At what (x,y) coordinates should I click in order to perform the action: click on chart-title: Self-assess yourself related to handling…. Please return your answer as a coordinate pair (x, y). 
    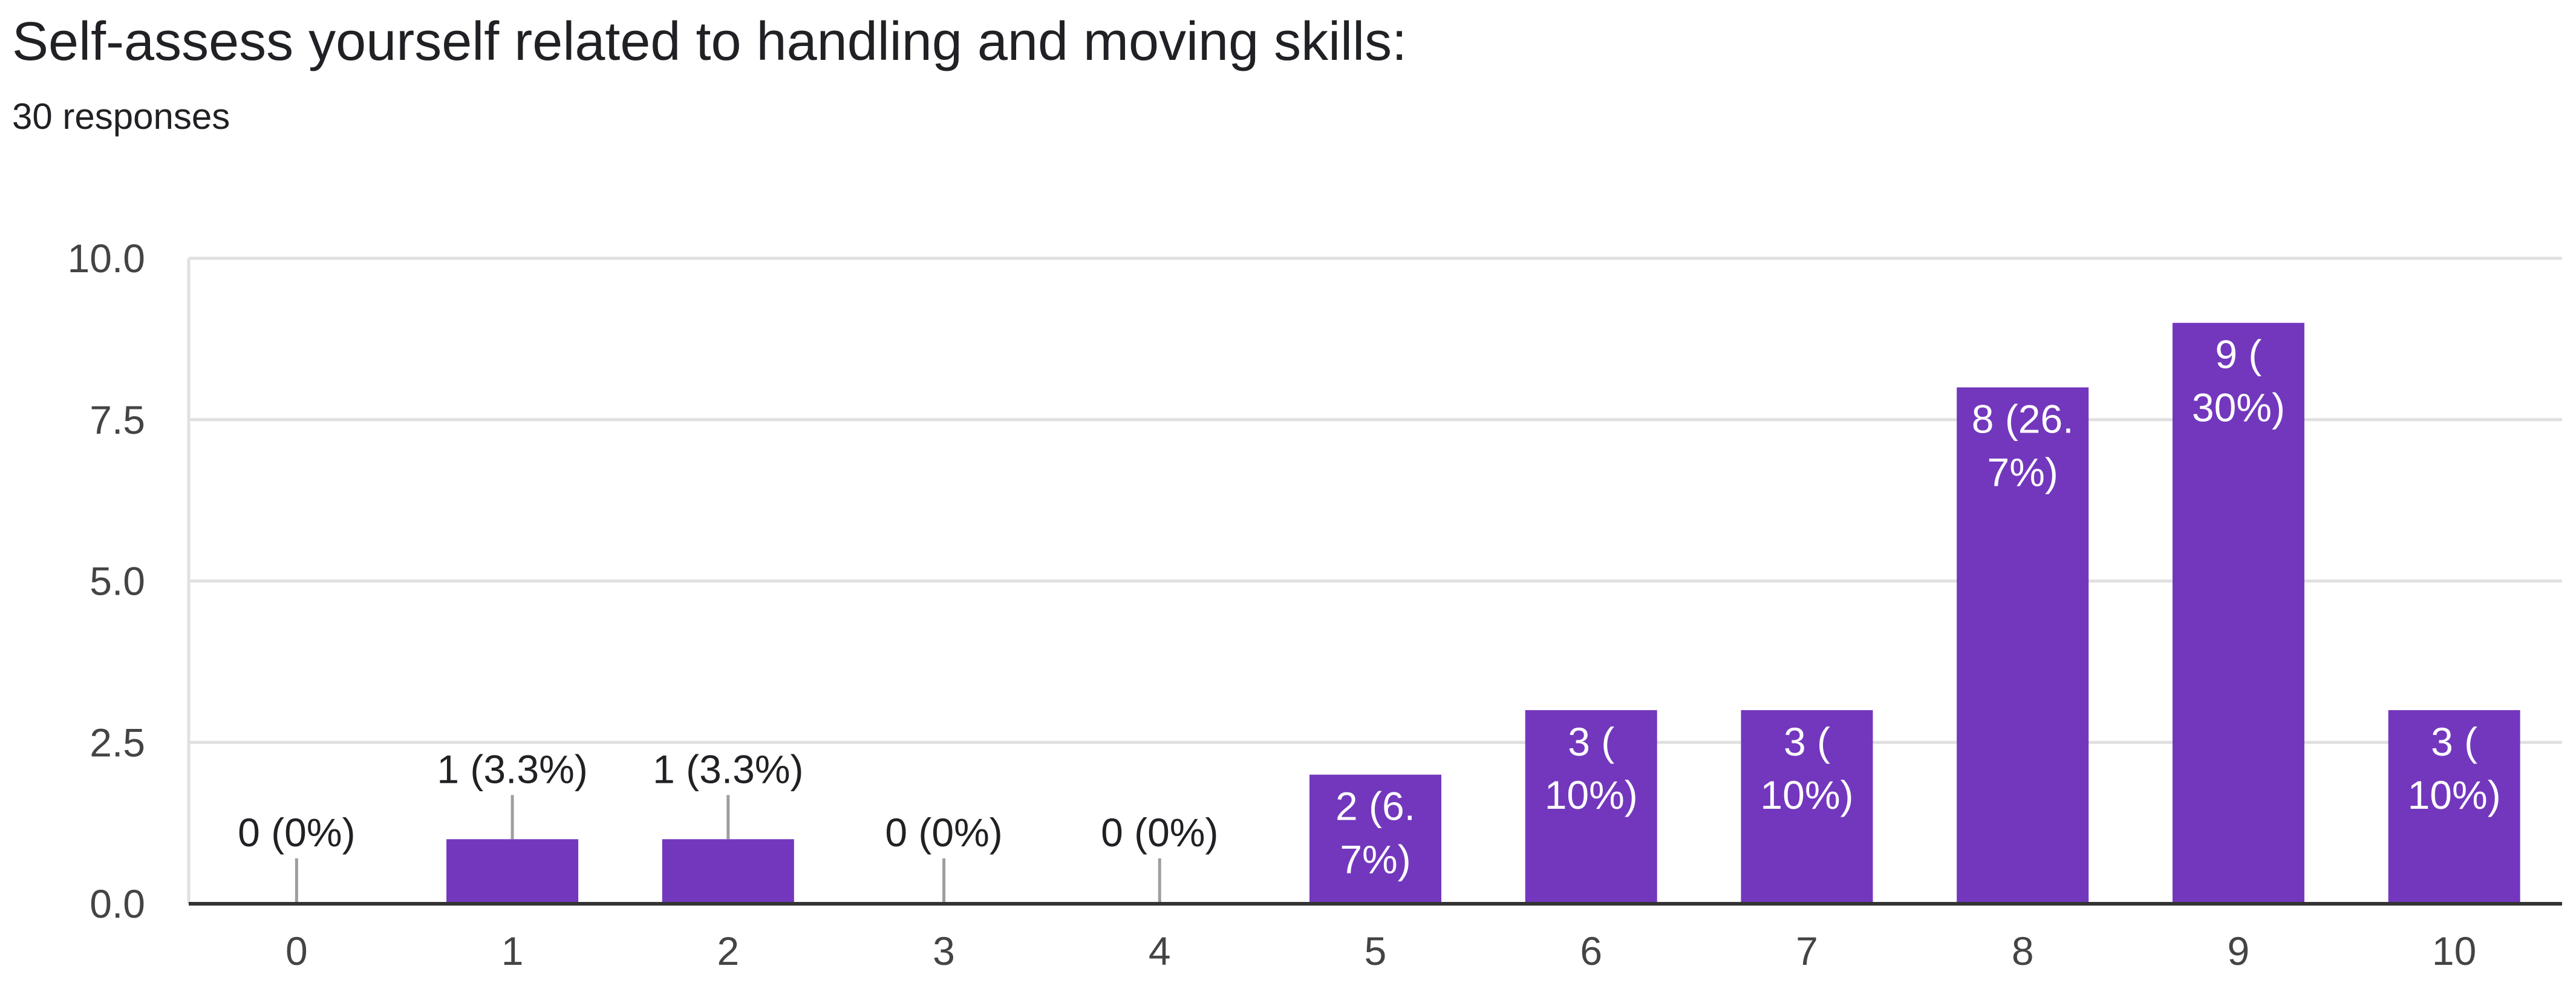
    Looking at the image, I should click on (709, 41).